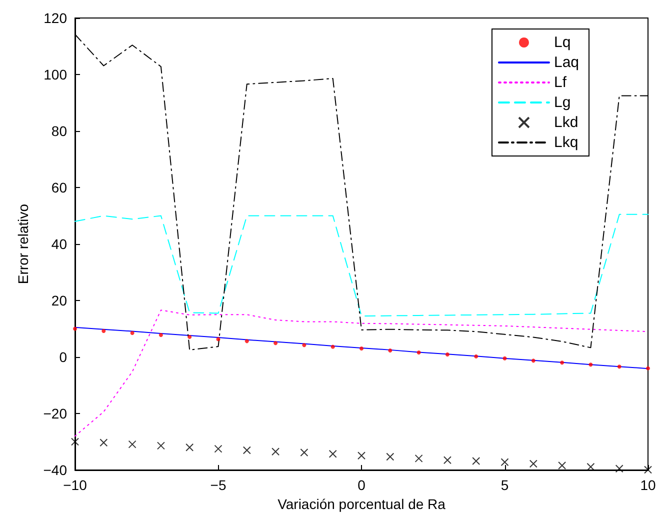 The image size is (659, 519). What do you see at coordinates (504, 485) in the screenshot?
I see `x-tick-label: 5` at bounding box center [504, 485].